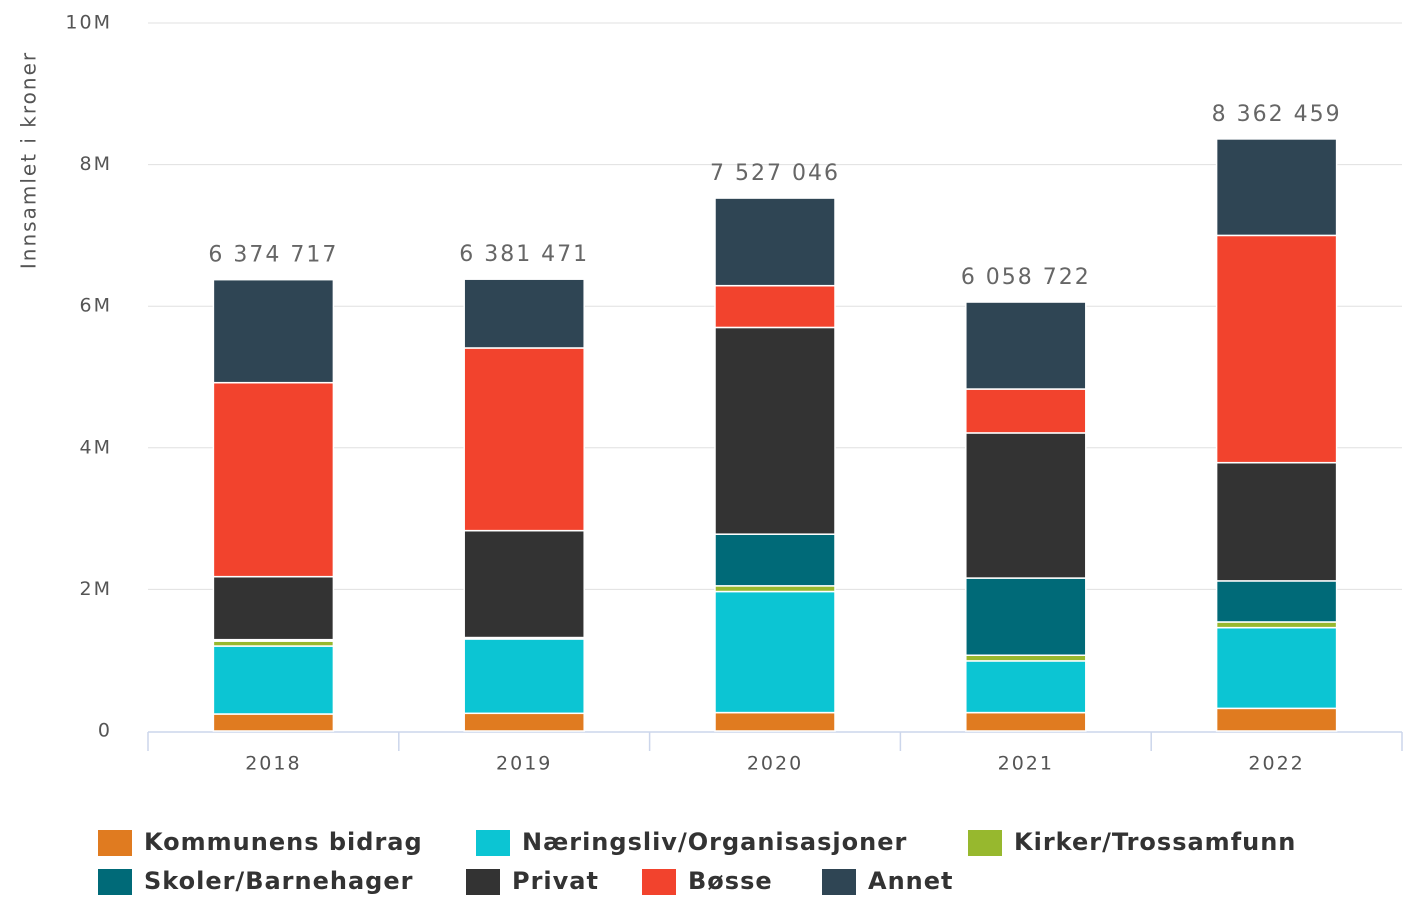 The height and width of the screenshot is (897, 1405). I want to click on x-tick-label: 2018, so click(273, 764).